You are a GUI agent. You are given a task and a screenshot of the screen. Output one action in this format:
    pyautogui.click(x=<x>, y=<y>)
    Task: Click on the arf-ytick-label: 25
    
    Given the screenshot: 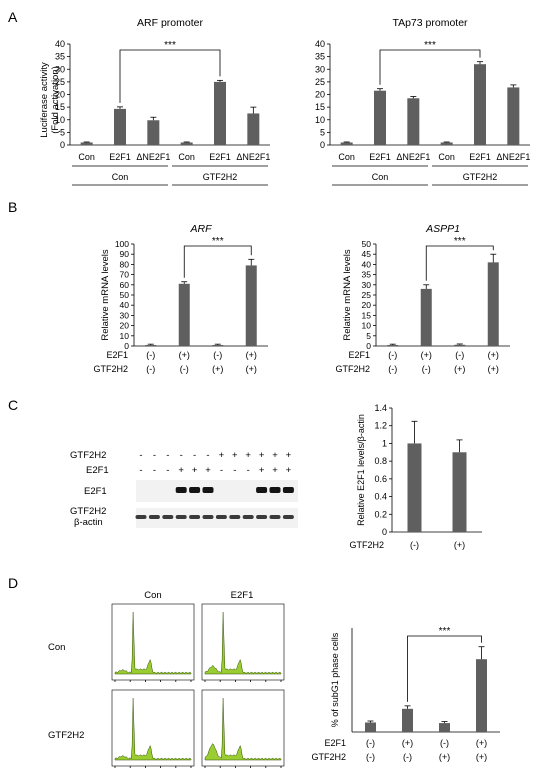 What is the action you would take?
    pyautogui.click(x=60, y=82)
    